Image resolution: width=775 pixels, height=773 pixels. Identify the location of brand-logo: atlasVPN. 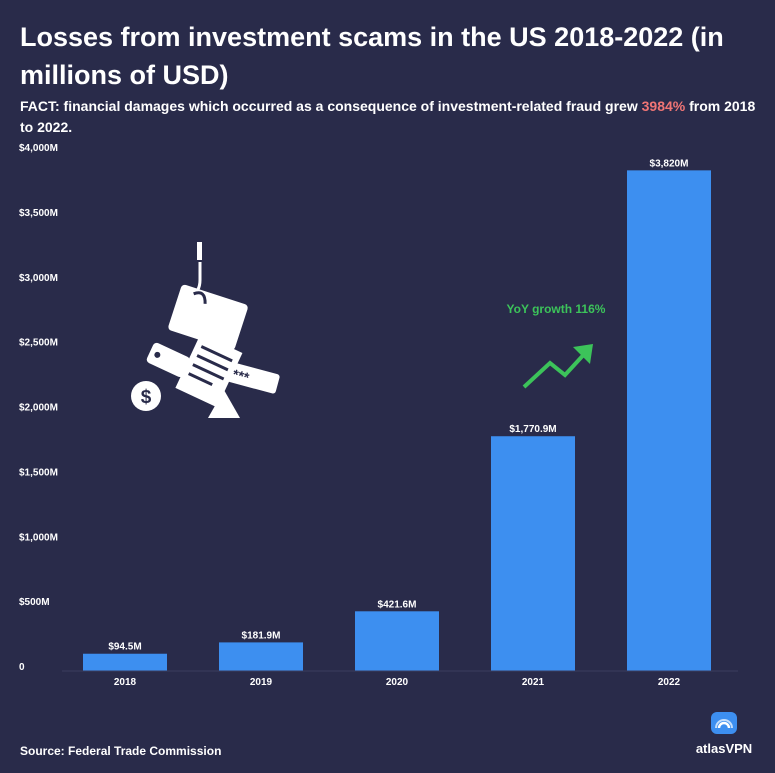
(724, 734).